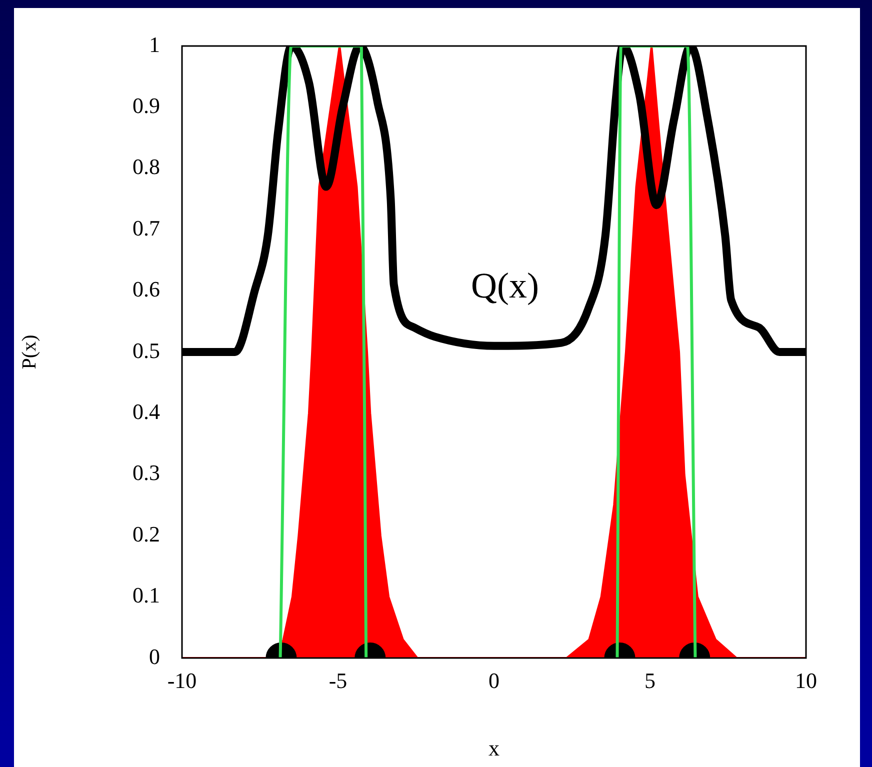 The height and width of the screenshot is (767, 872). I want to click on x-axis-title: x, so click(494, 748).